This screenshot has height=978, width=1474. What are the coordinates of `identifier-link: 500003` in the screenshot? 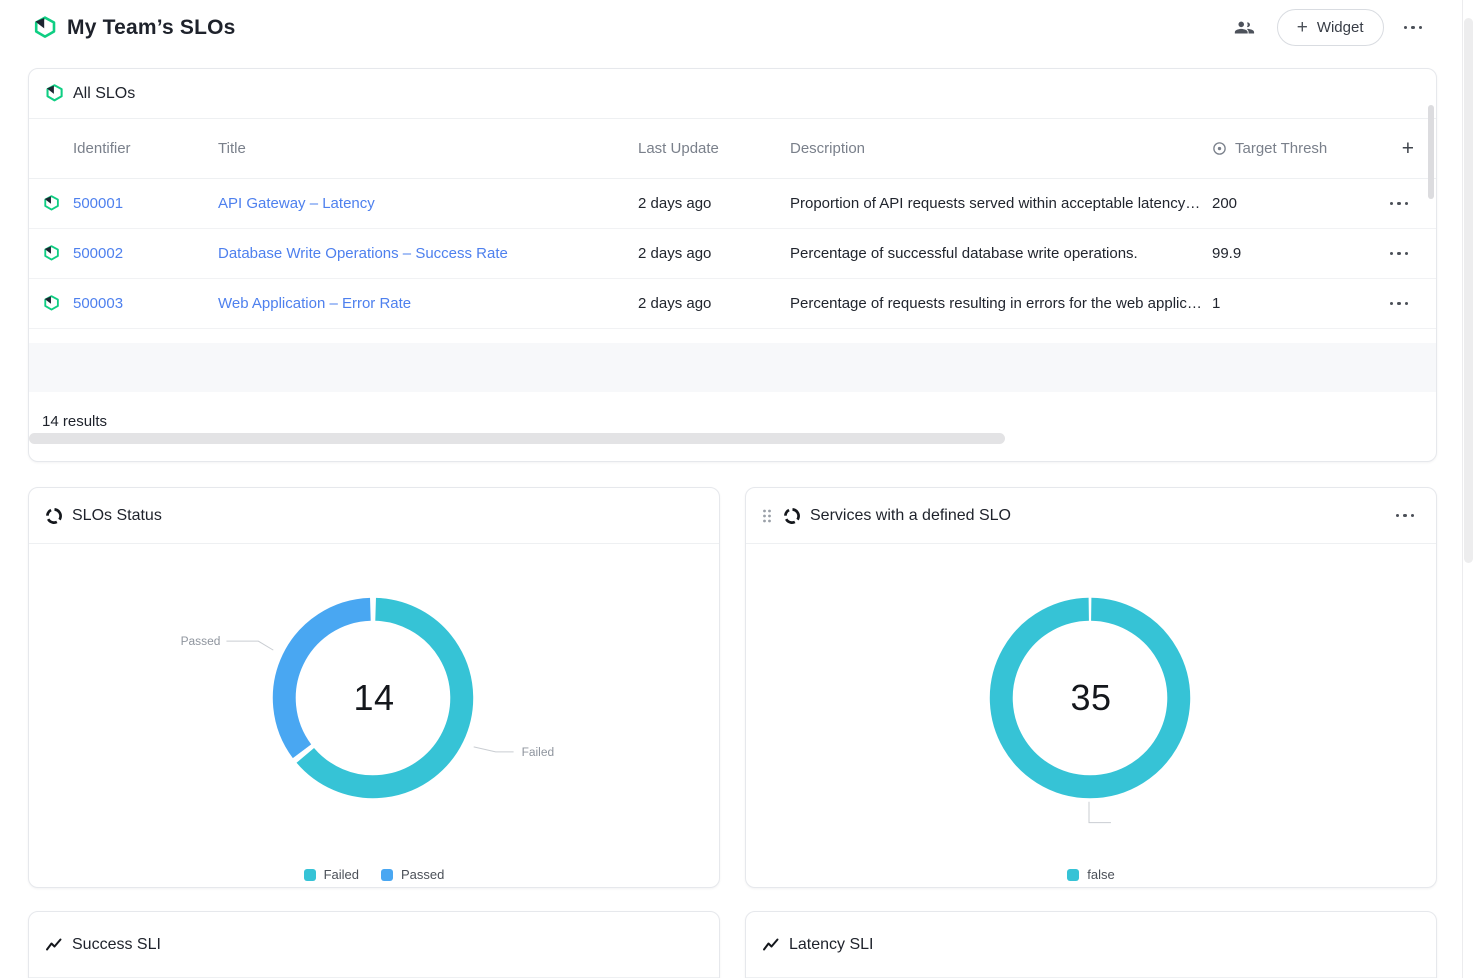 It's located at (98, 303).